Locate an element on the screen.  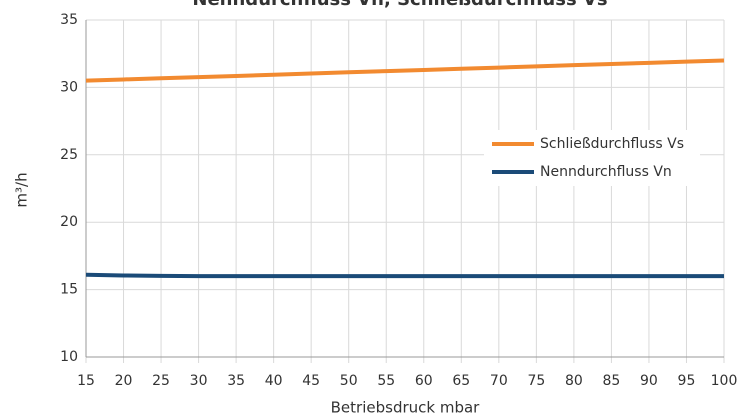
x-tick-label: 65 is located at coordinates (461, 381).